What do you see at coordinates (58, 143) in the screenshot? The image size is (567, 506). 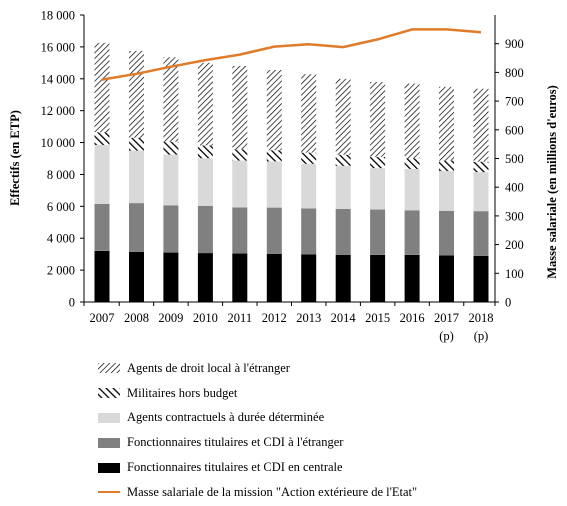 I see `y-left-tick-label: 10 000` at bounding box center [58, 143].